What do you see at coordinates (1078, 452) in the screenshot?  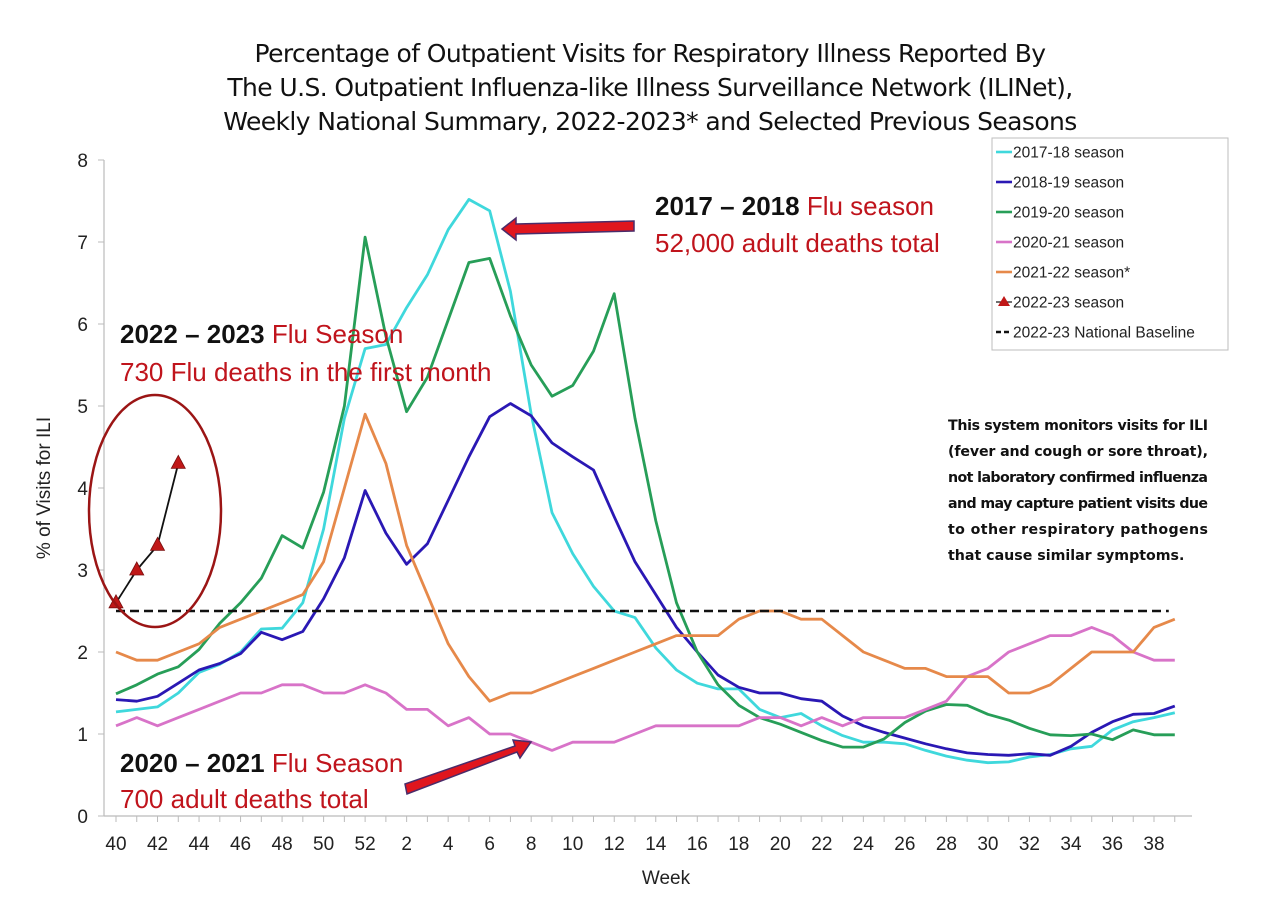 I see `note-line: (fever and cough or sore throat),` at bounding box center [1078, 452].